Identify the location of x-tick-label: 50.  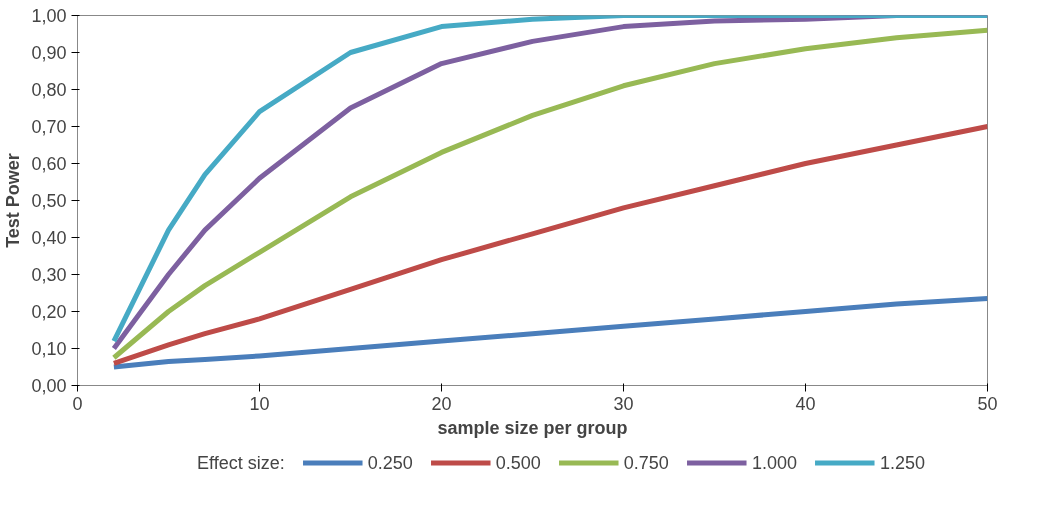
(987, 403).